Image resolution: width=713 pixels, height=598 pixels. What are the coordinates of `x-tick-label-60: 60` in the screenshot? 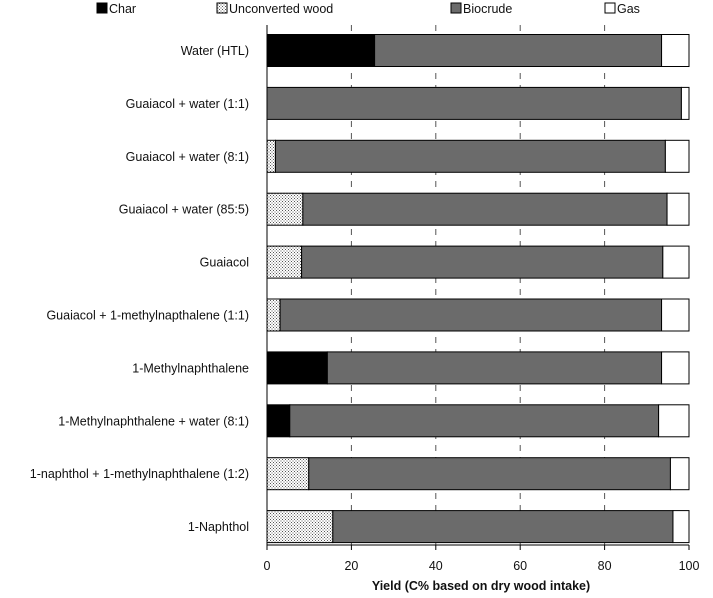 It's located at (520, 566).